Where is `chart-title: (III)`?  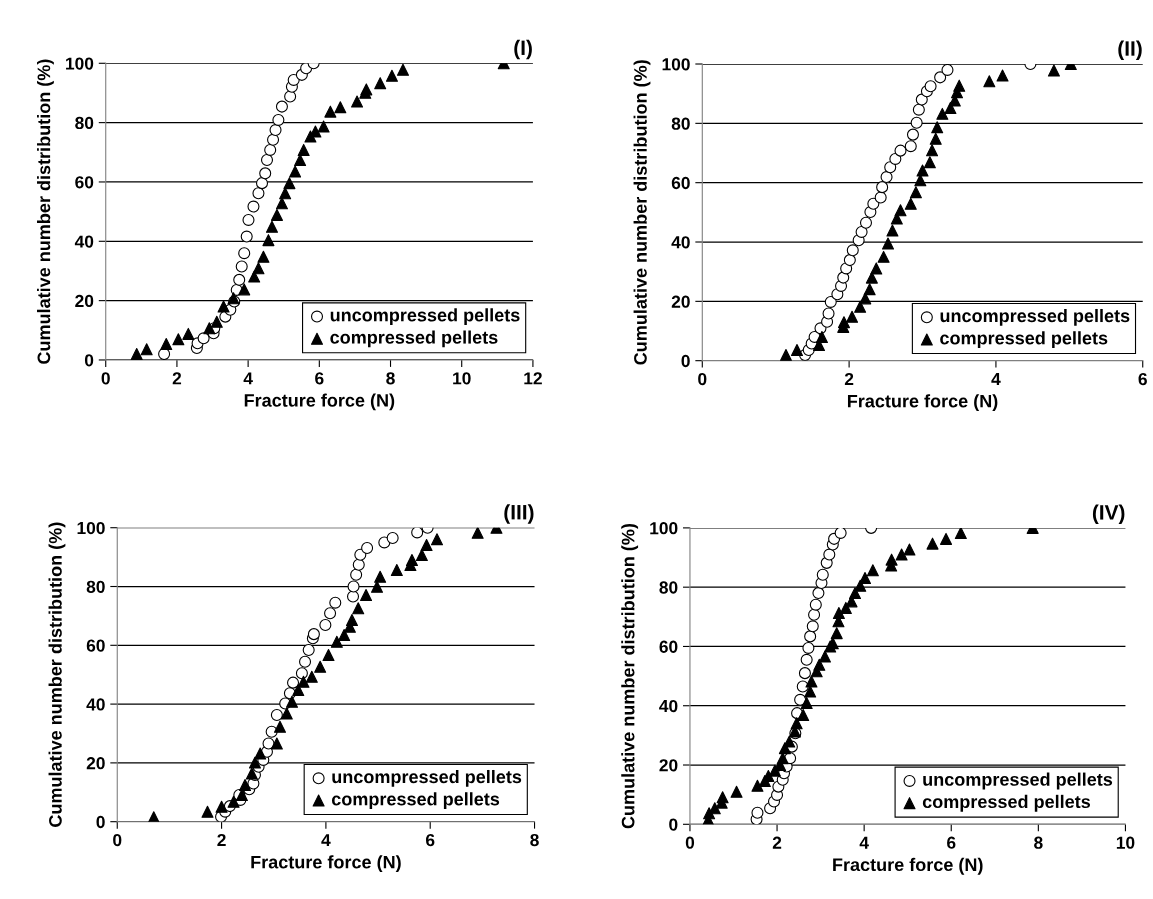 chart-title: (III) is located at coordinates (519, 514).